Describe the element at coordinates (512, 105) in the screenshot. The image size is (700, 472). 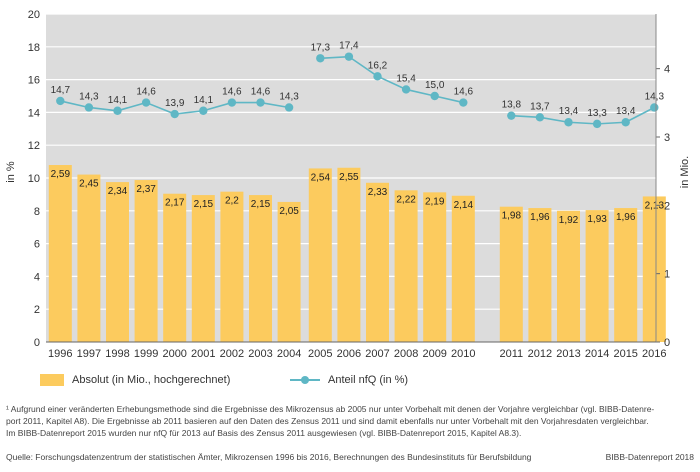
I see `line-value-label: 13,8` at that location.